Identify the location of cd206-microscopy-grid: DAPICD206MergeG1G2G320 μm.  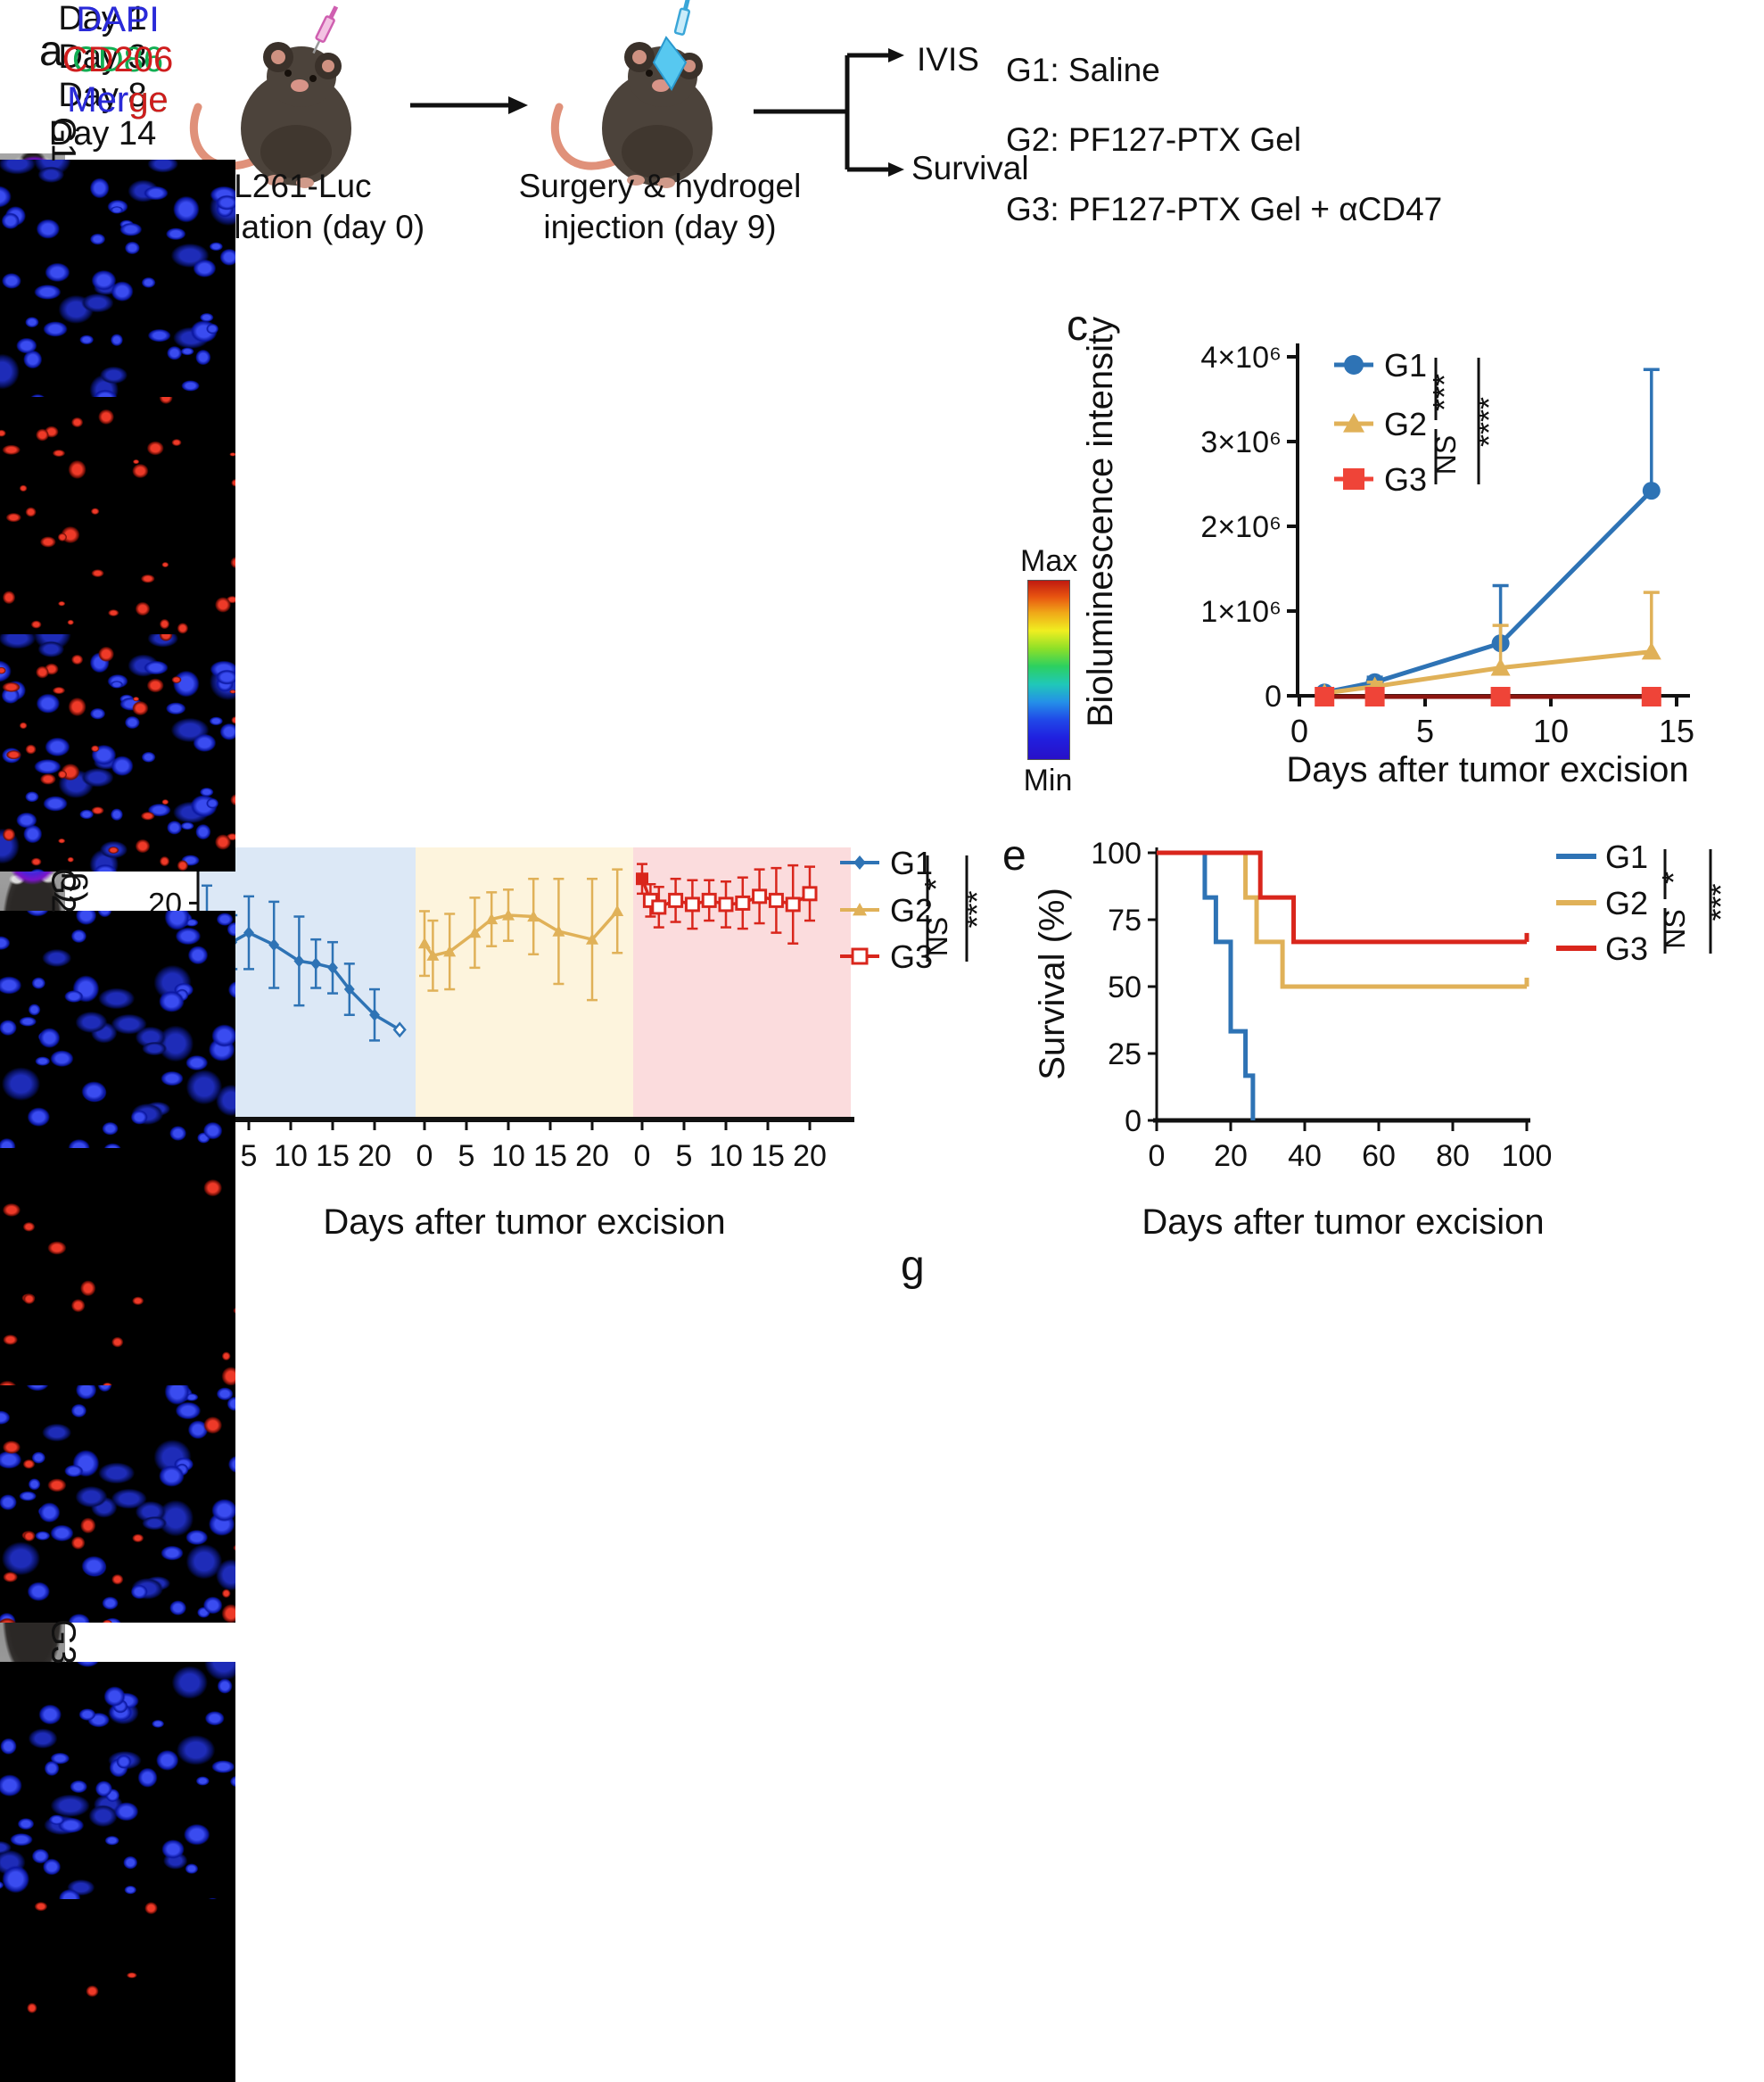
(117, 1041).